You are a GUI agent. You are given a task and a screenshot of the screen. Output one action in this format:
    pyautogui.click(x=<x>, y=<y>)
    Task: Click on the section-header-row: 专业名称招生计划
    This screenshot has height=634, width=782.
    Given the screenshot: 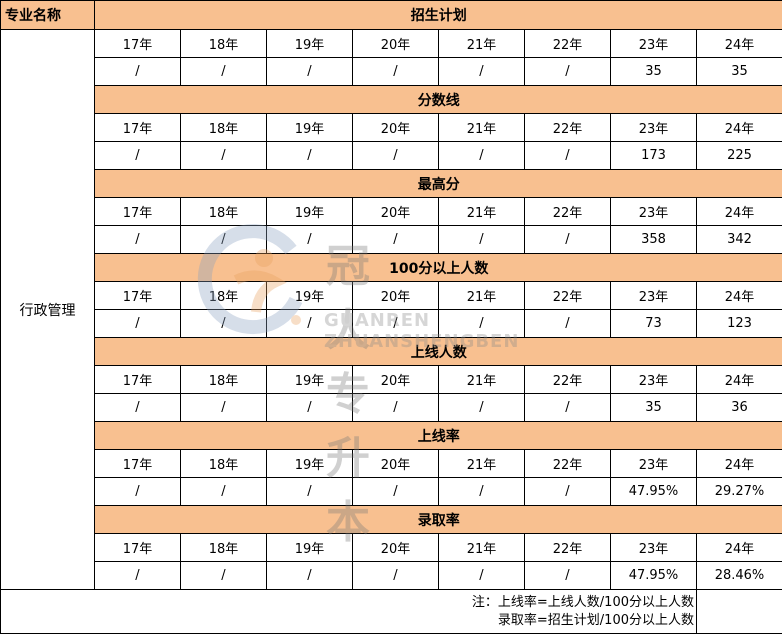 What is the action you would take?
    pyautogui.click(x=391, y=15)
    